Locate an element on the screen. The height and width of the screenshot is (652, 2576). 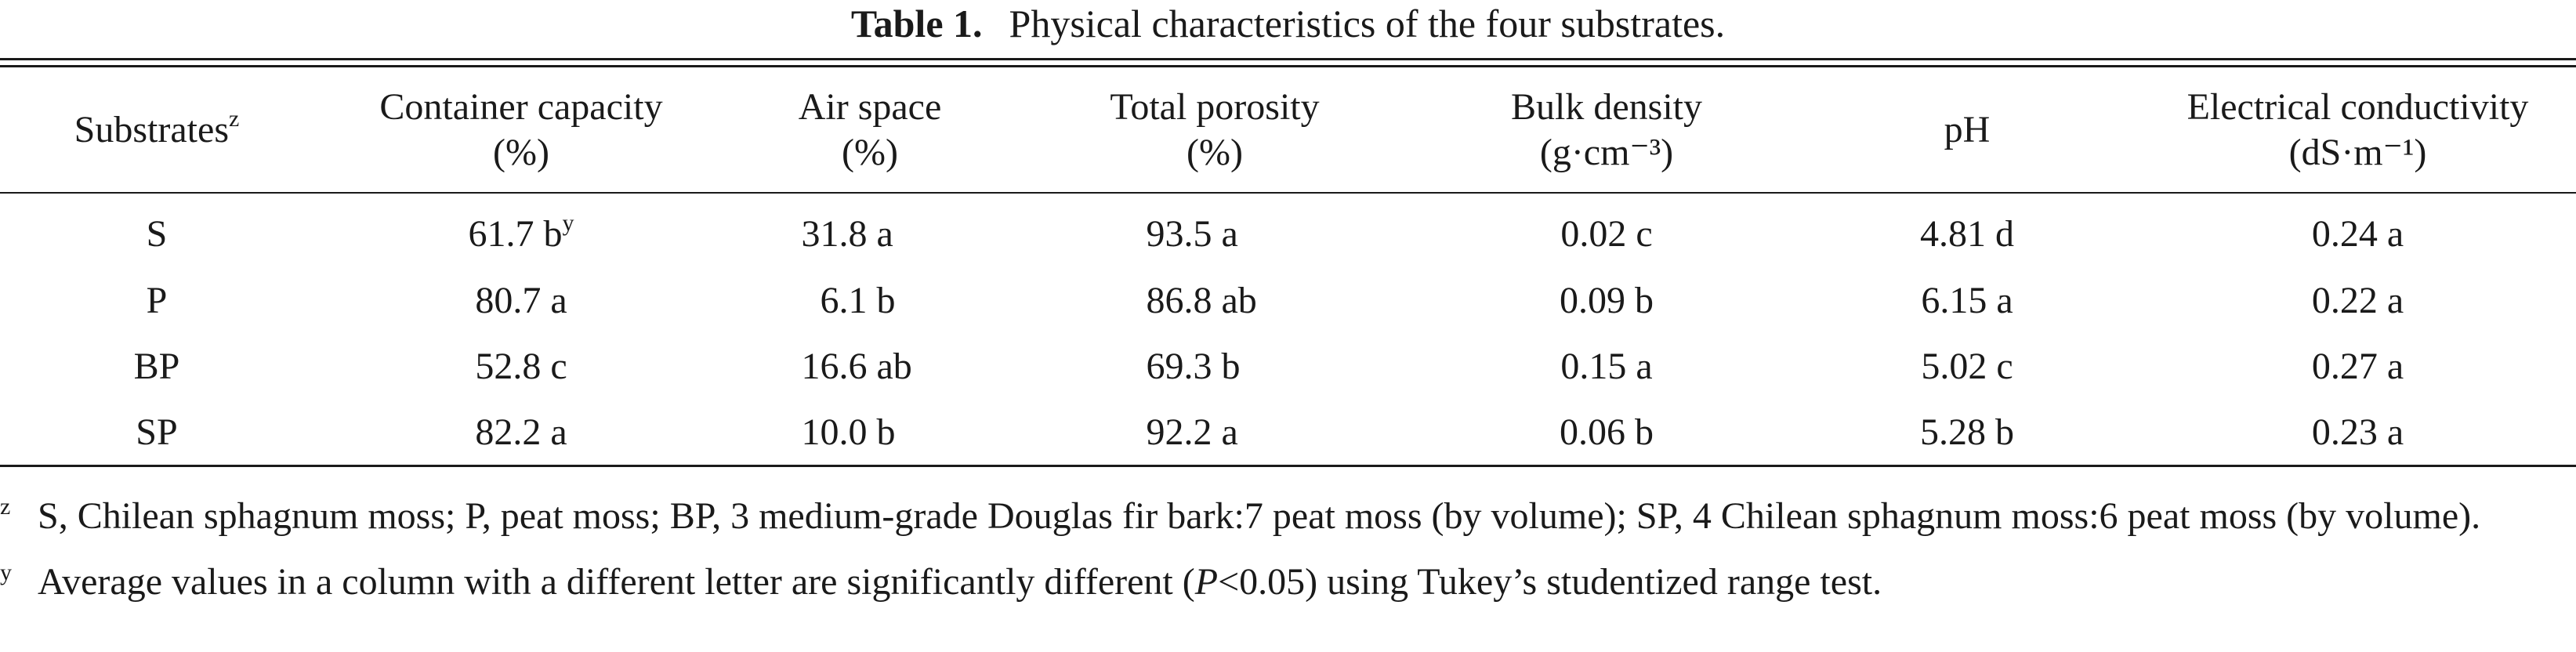
cell-container-capacity: 80.7 a is located at coordinates (521, 300).